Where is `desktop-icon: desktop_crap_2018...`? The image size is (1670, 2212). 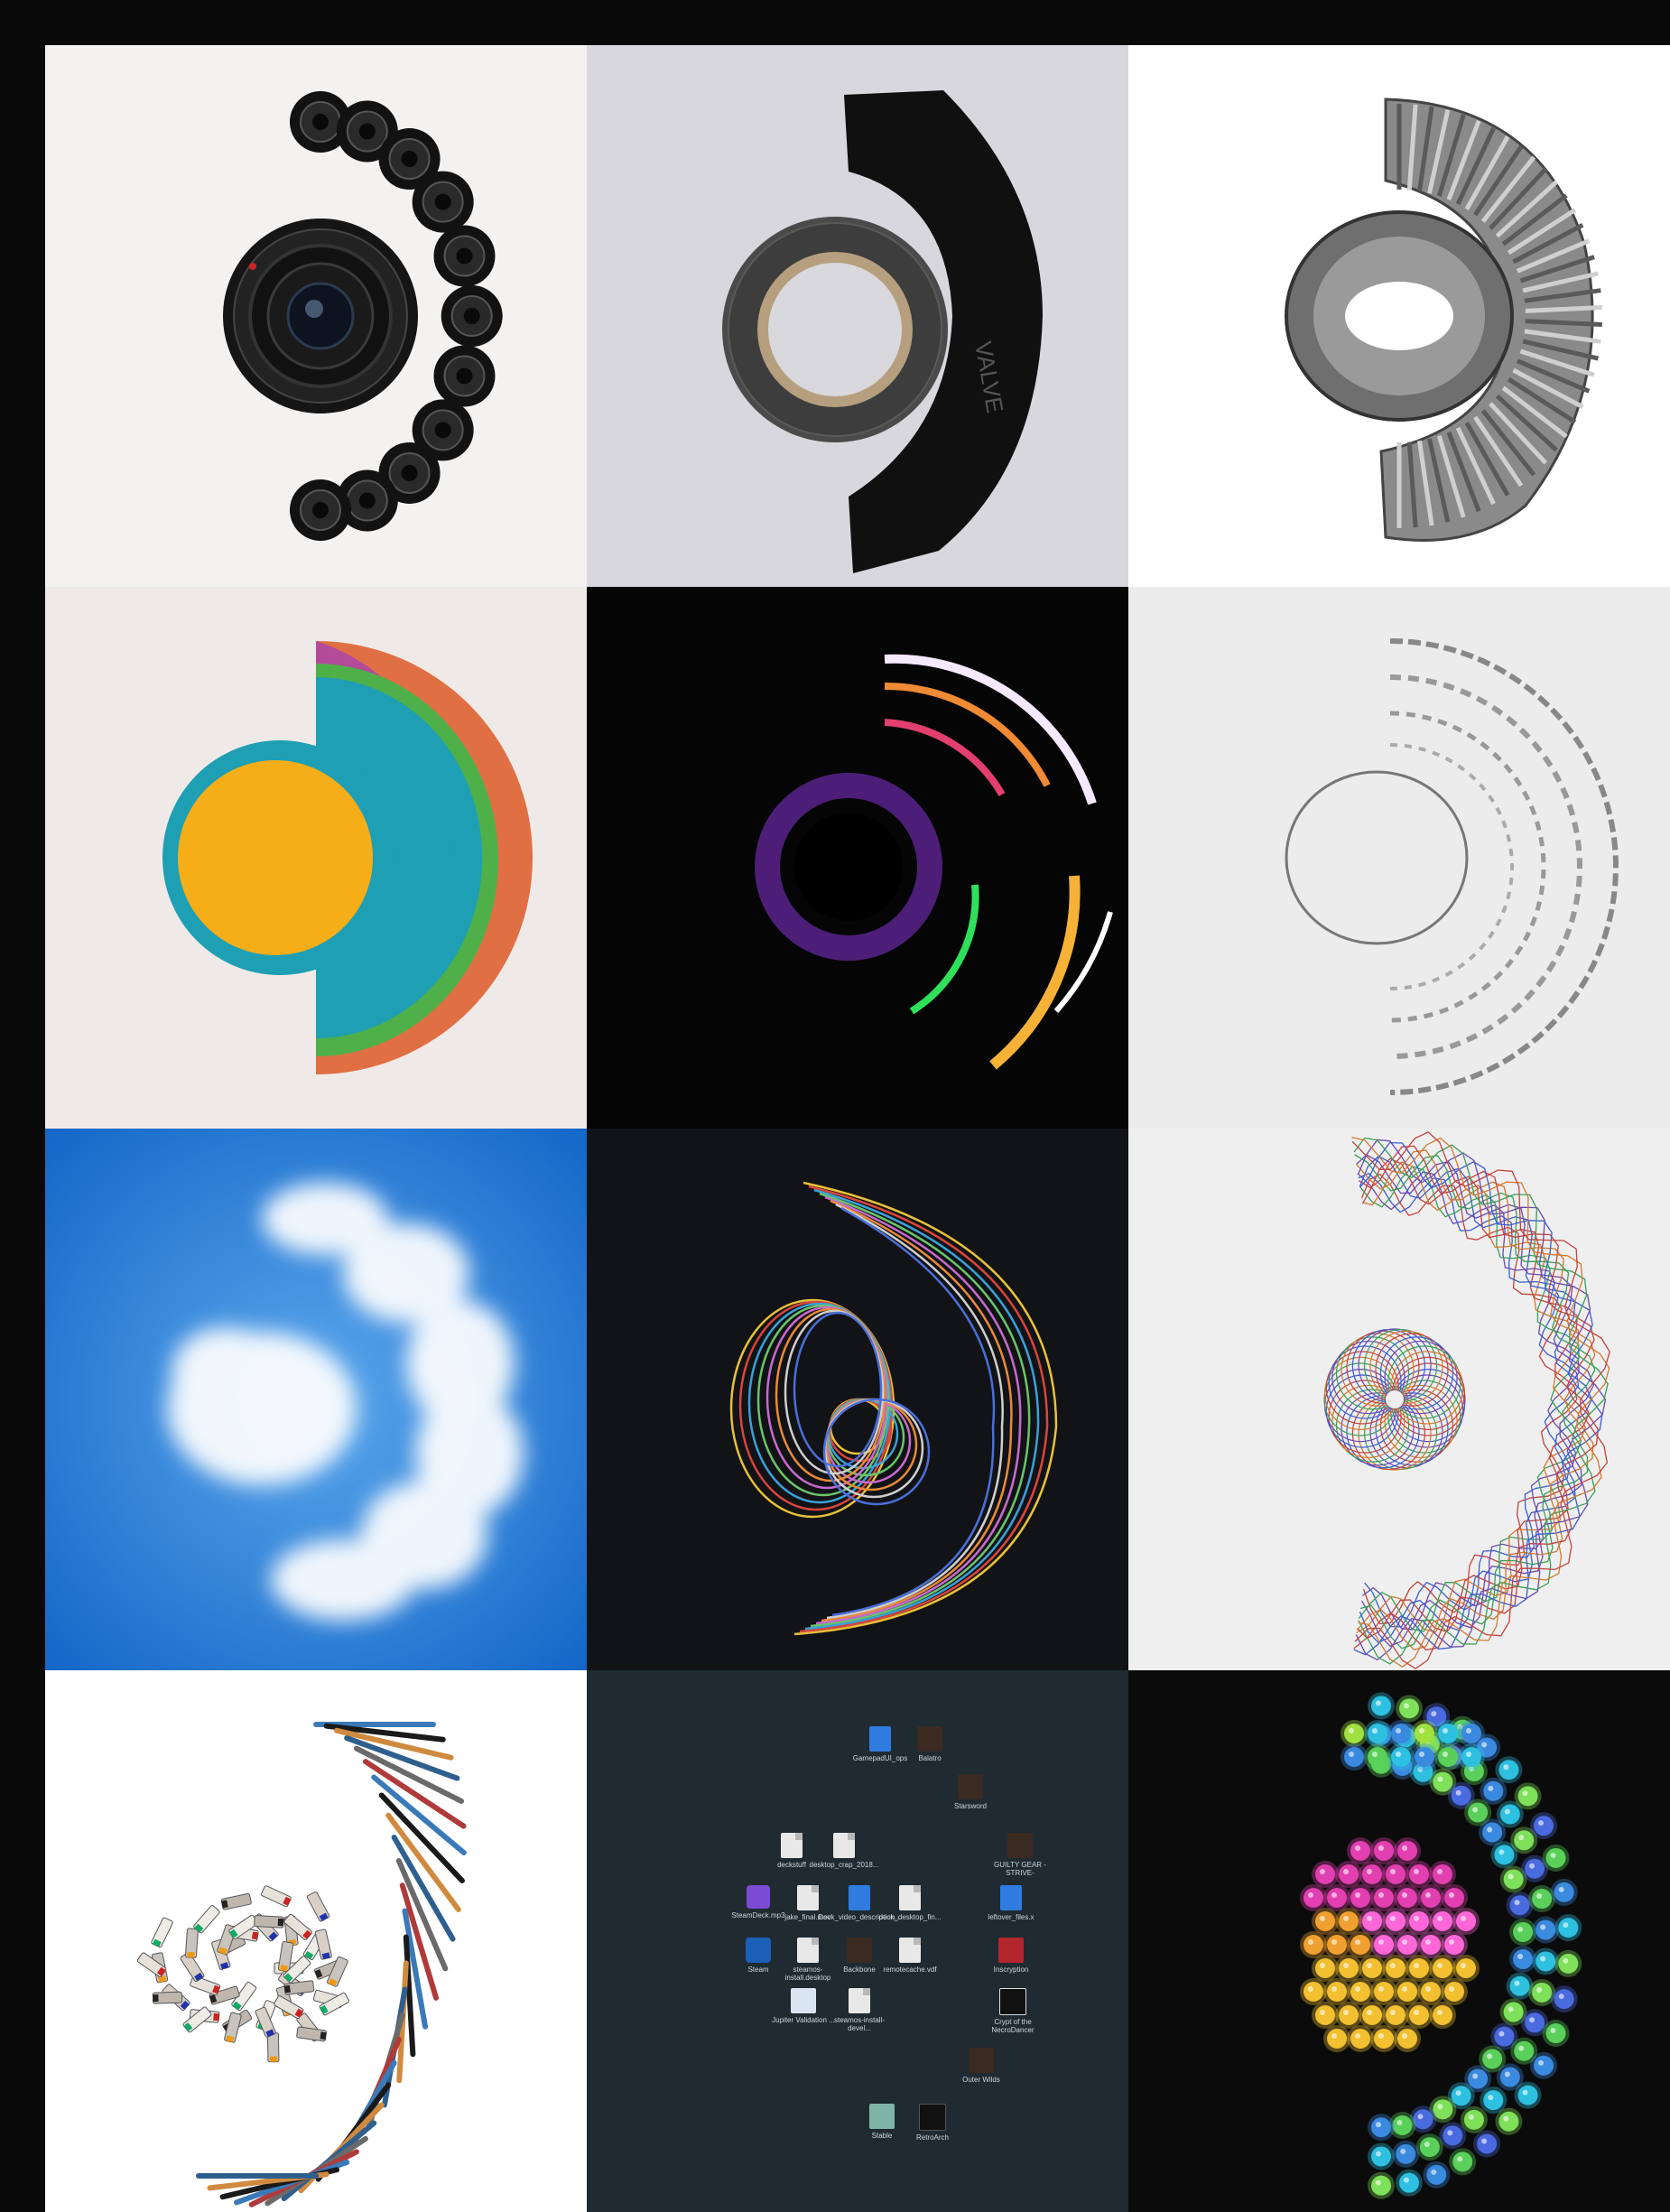
desktop-icon: desktop_crap_2018... is located at coordinates (844, 1851).